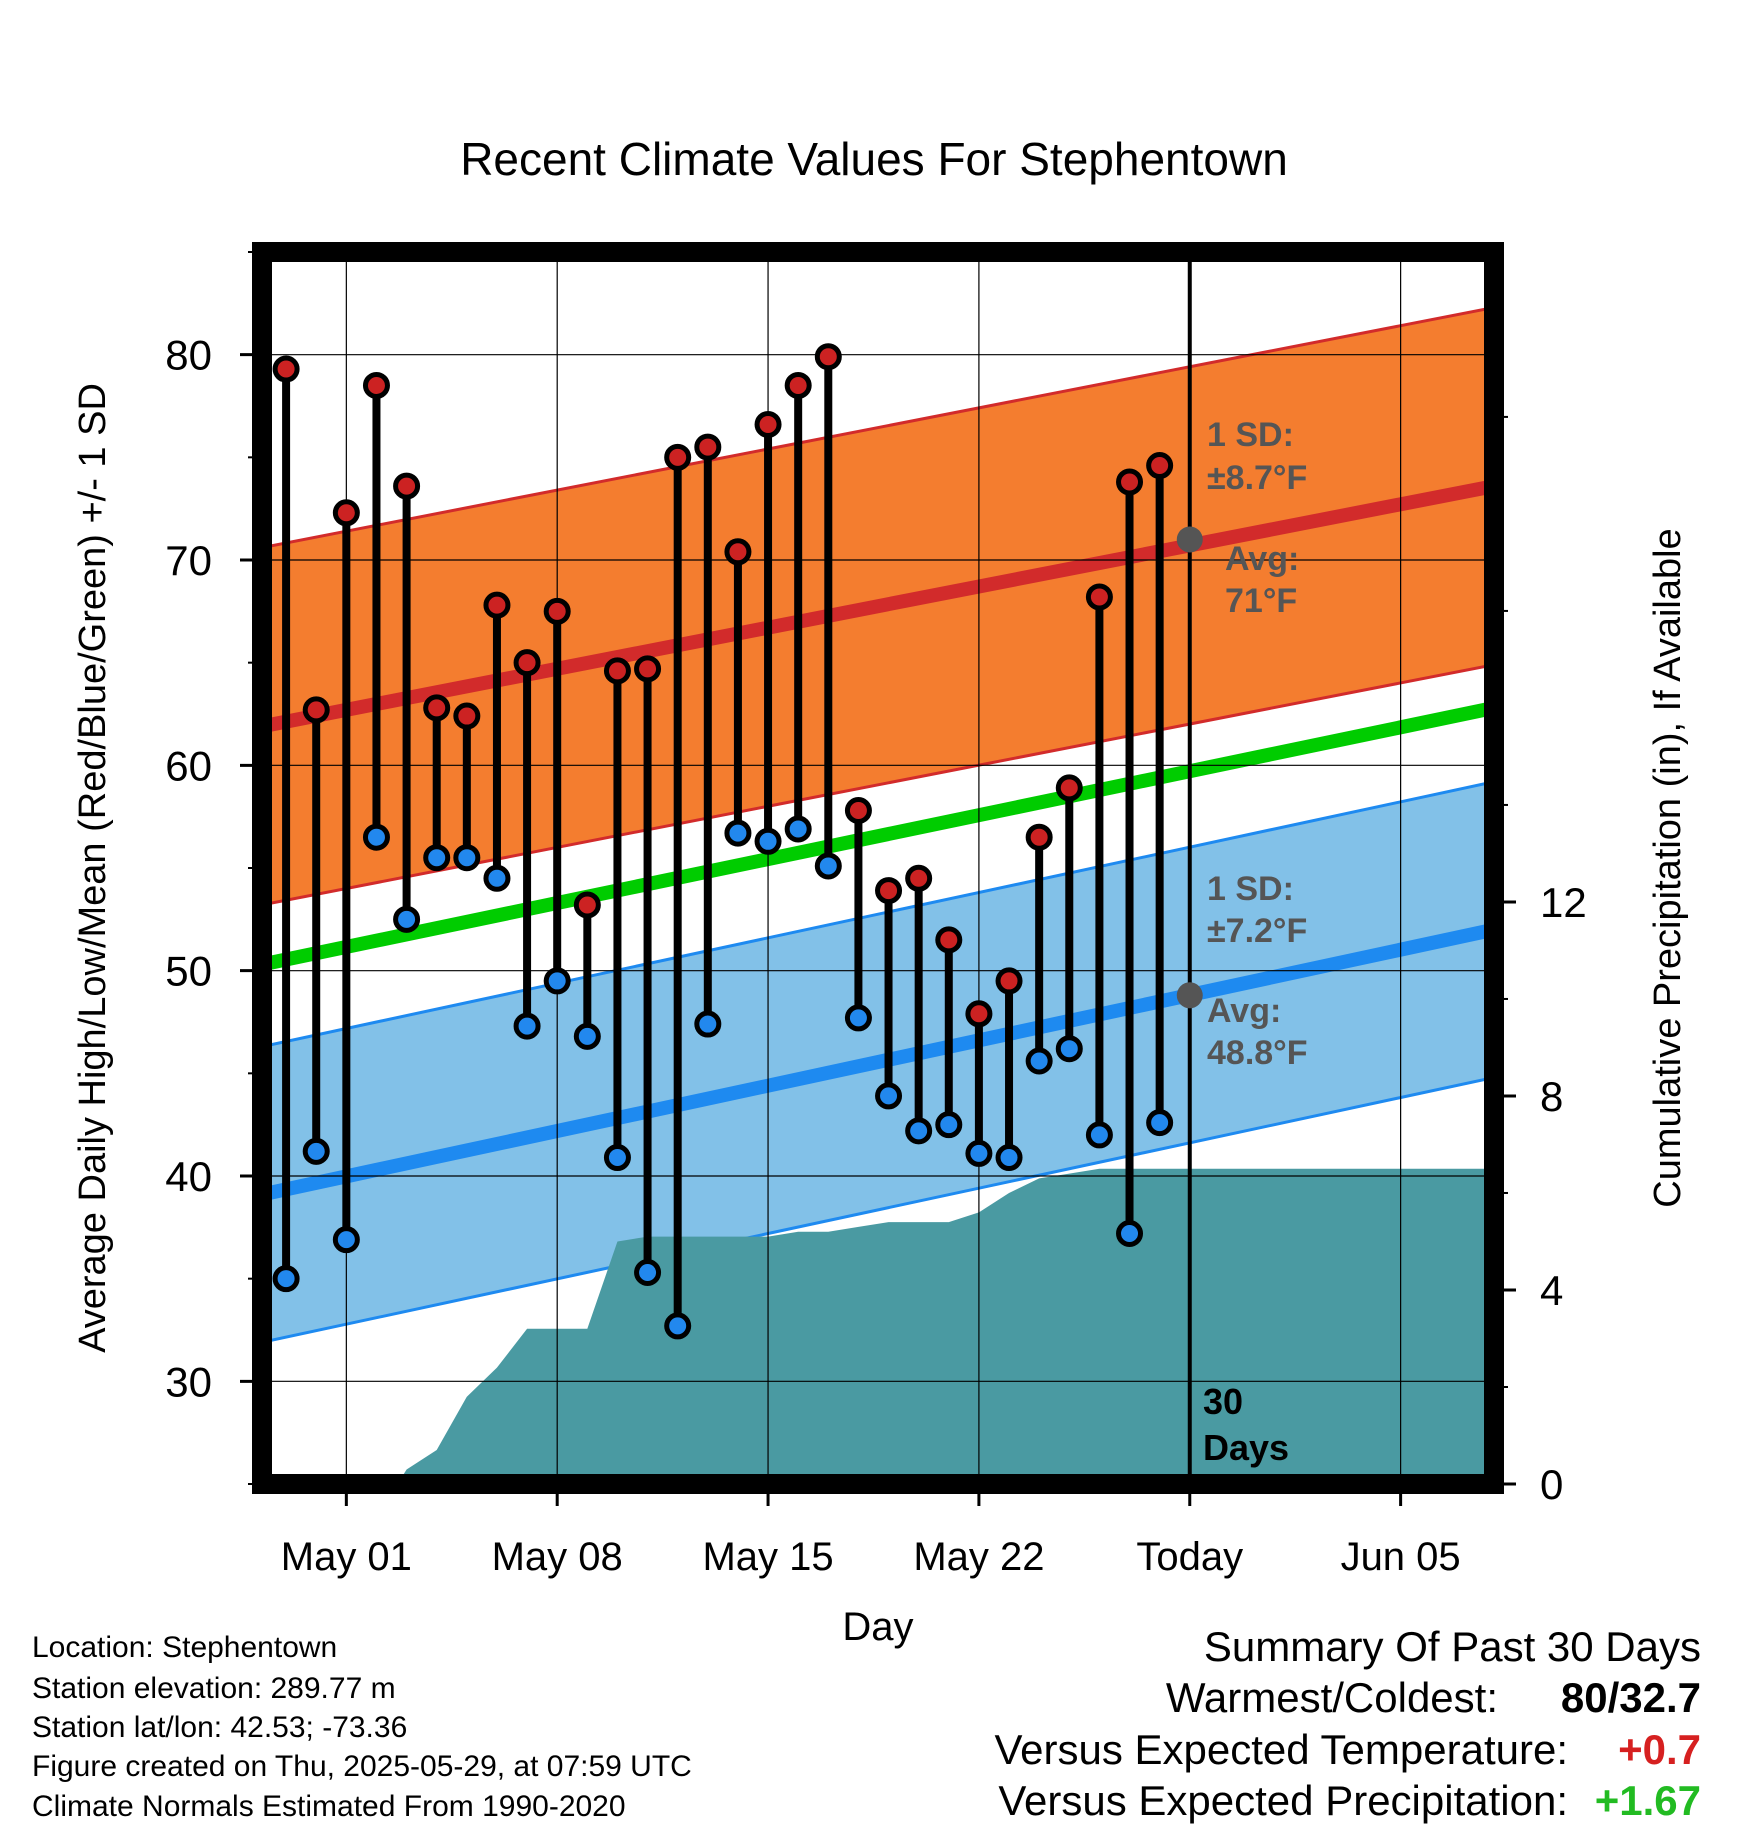 This screenshot has width=1748, height=1828. I want to click on low-sd-value: ±7.2°F, so click(1257, 931).